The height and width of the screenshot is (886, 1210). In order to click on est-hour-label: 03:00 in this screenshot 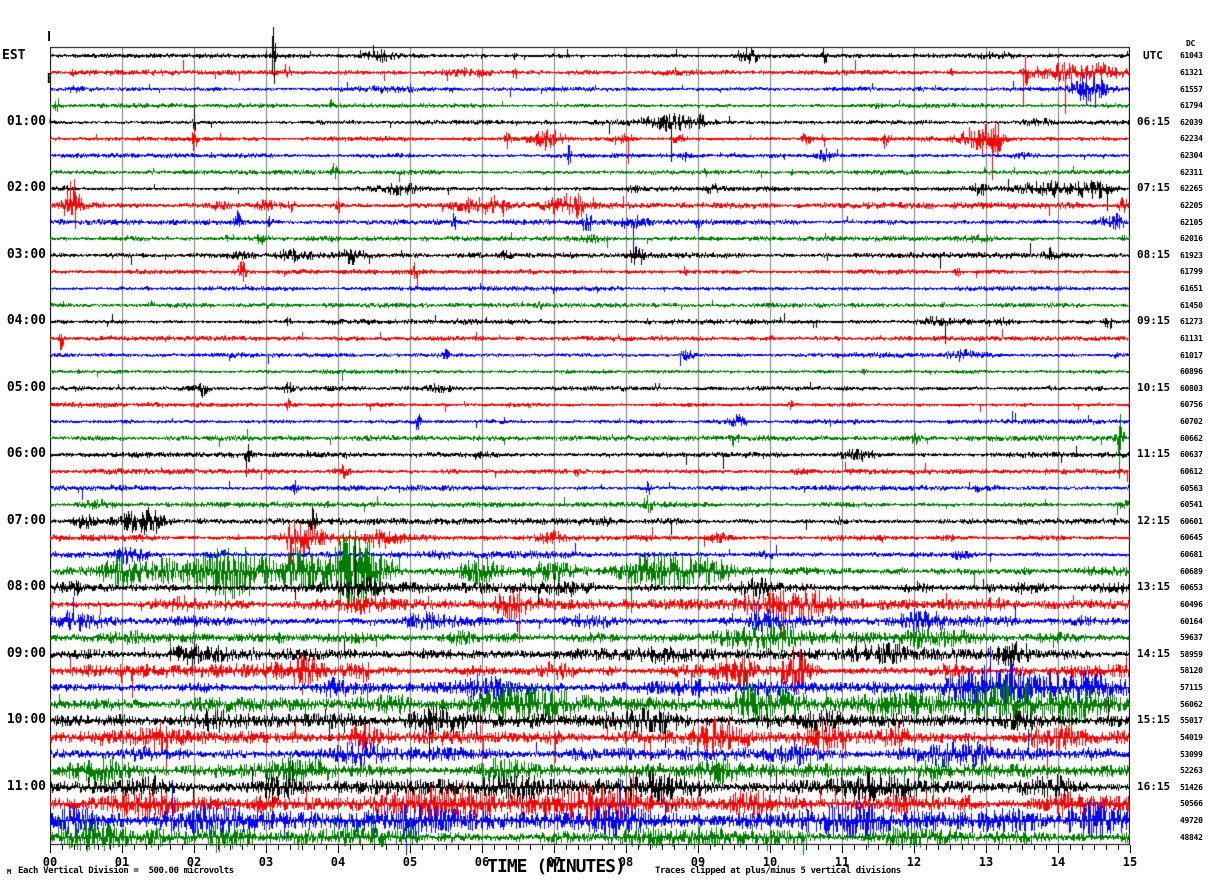, I will do `click(26, 254)`.